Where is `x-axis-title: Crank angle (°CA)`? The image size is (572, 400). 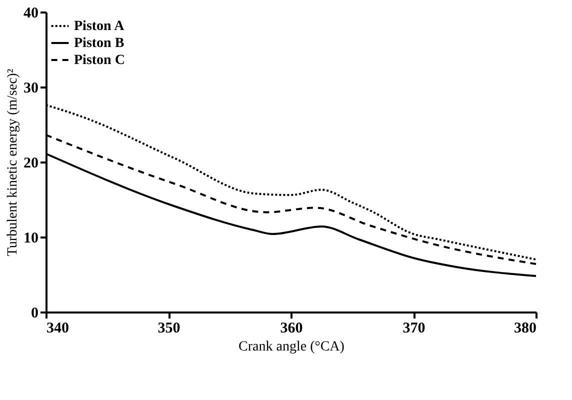 x-axis-title: Crank angle (°CA) is located at coordinates (291, 347).